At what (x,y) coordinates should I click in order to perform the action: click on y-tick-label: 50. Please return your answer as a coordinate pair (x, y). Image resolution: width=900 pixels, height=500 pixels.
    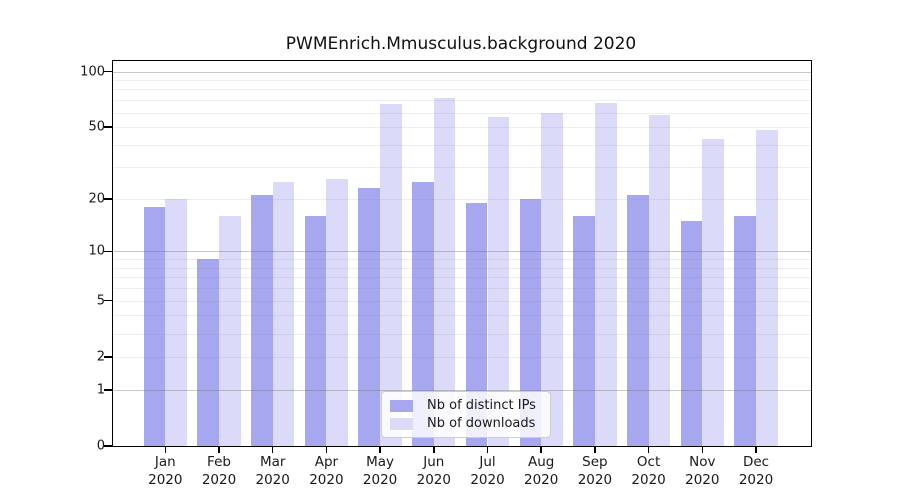
    Looking at the image, I should click on (96, 127).